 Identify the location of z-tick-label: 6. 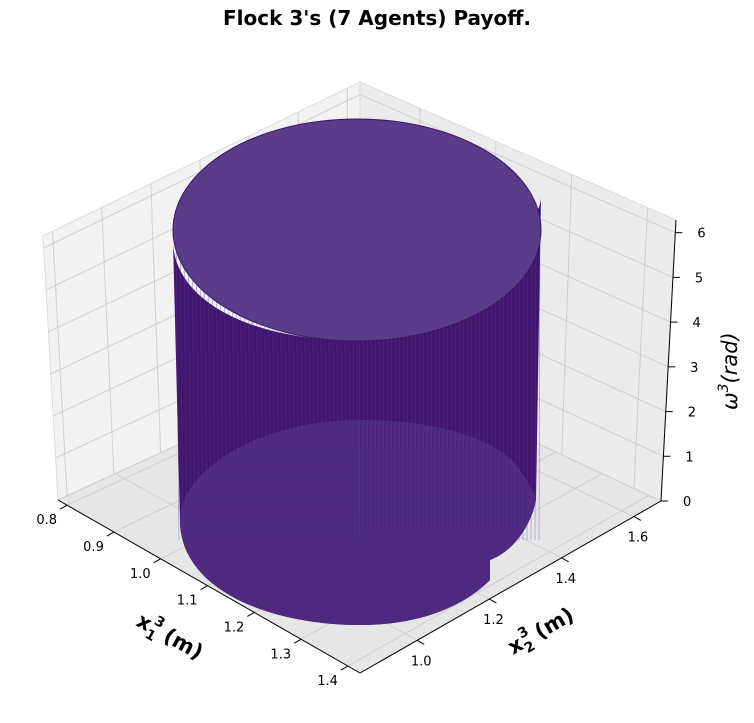
(701, 234).